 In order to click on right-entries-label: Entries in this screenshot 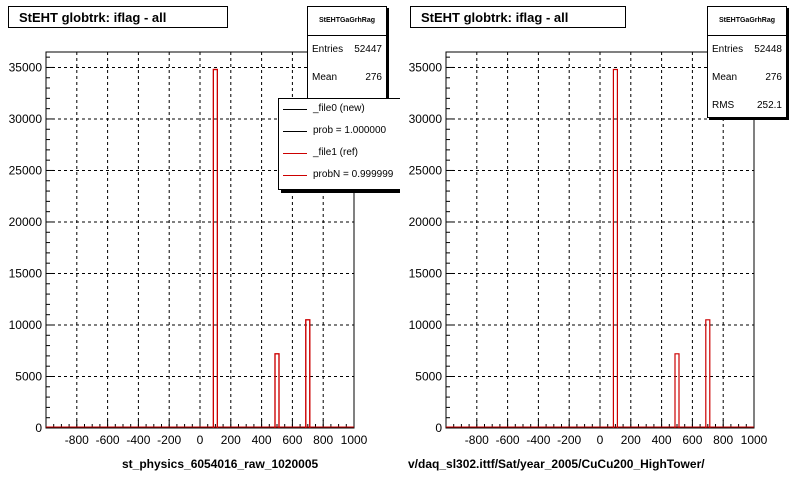, I will do `click(728, 49)`.